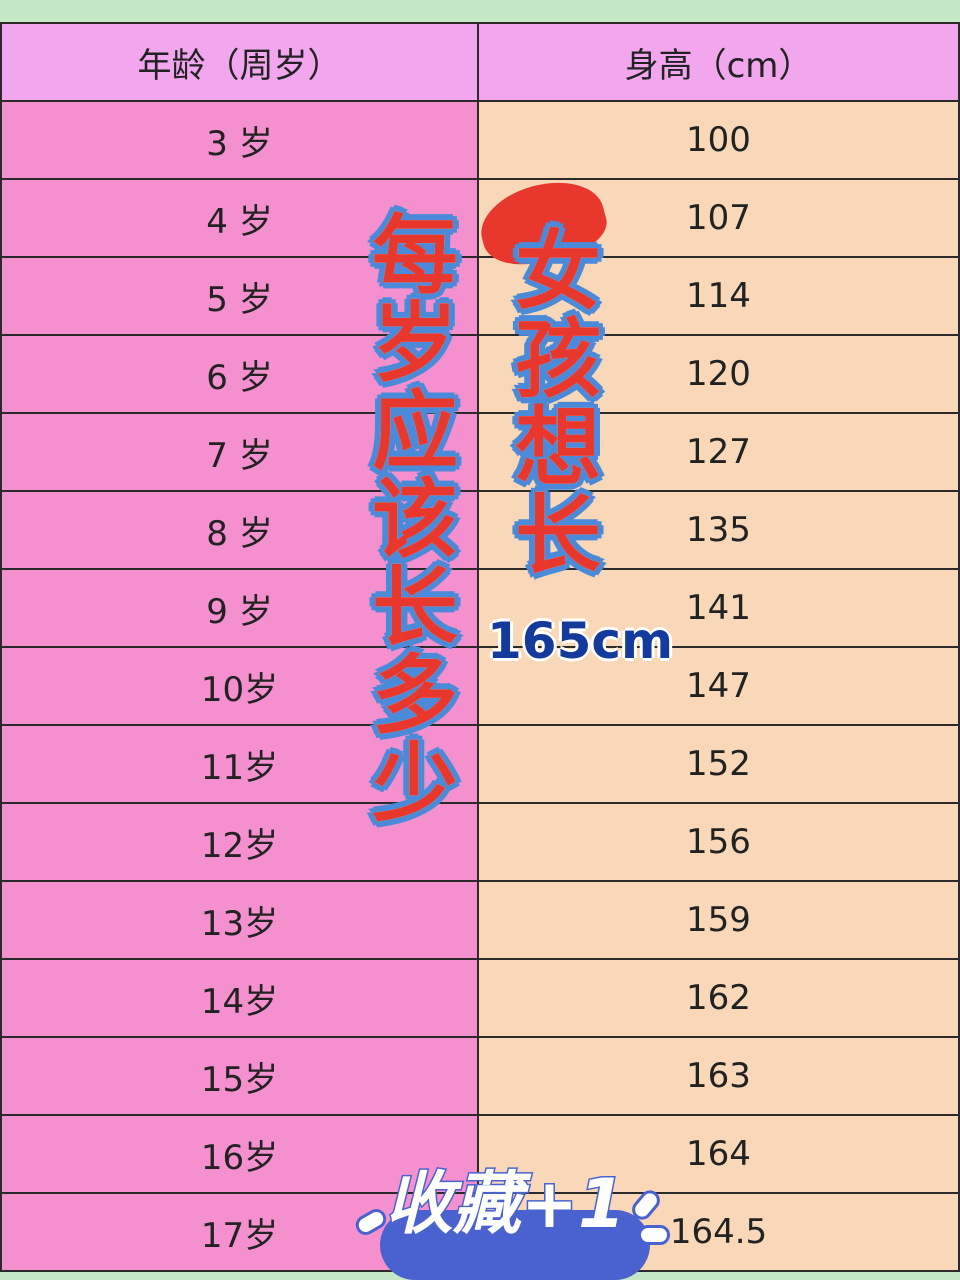 The image size is (960, 1280). What do you see at coordinates (415, 255) in the screenshot?
I see `title-char: 每` at bounding box center [415, 255].